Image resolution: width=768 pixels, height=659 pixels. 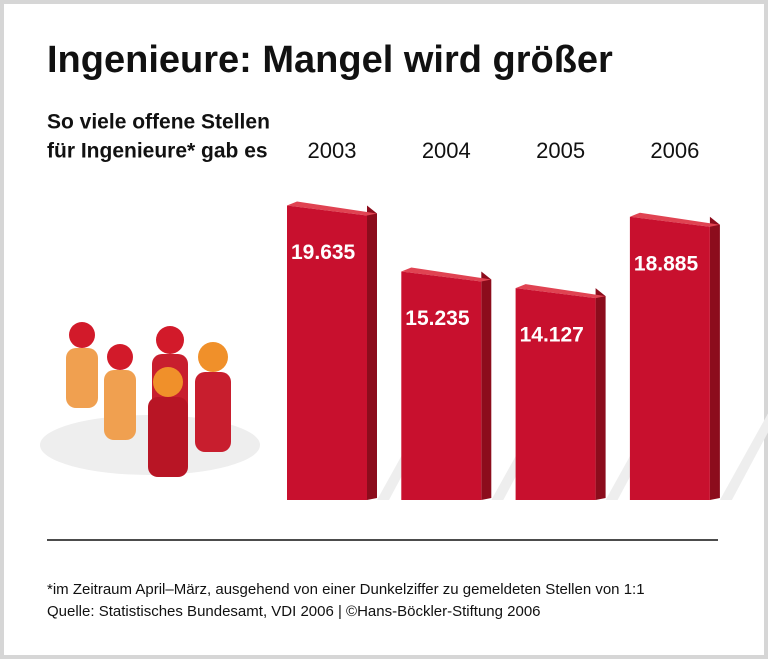 I want to click on category-label: 2004, so click(x=446, y=150).